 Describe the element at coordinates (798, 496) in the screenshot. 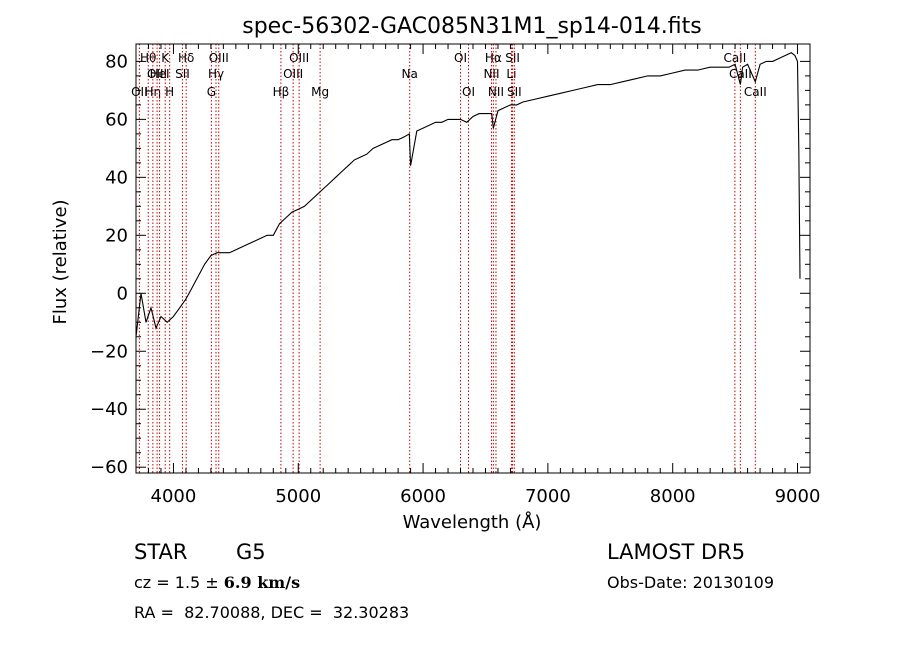

I see `x-tick-label: 9000` at that location.